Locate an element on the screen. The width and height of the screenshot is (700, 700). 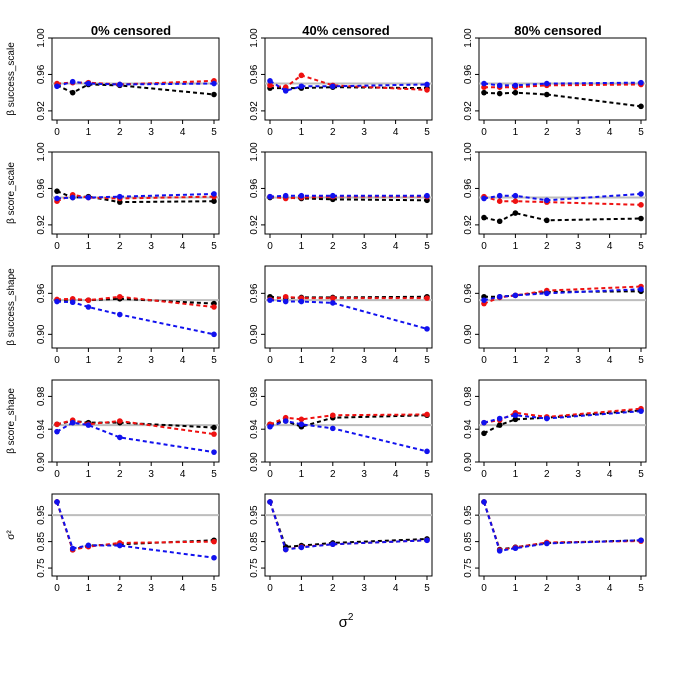
column-title-0: 0% censored is located at coordinates (131, 30).